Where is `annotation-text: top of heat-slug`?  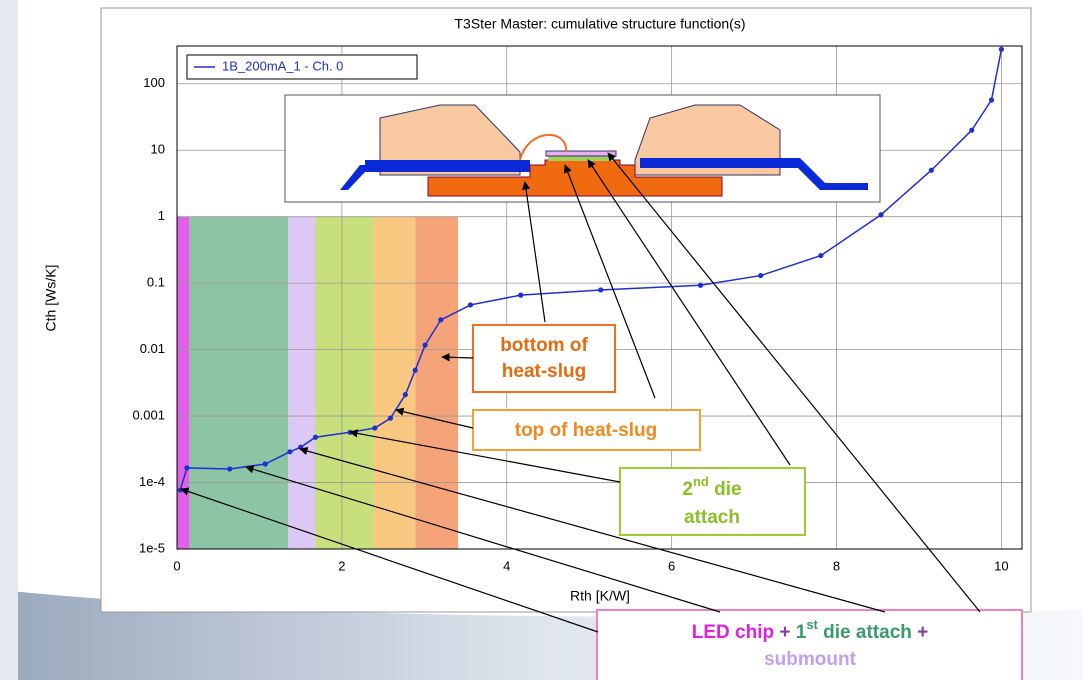
annotation-text: top of heat-slug is located at coordinates (586, 430).